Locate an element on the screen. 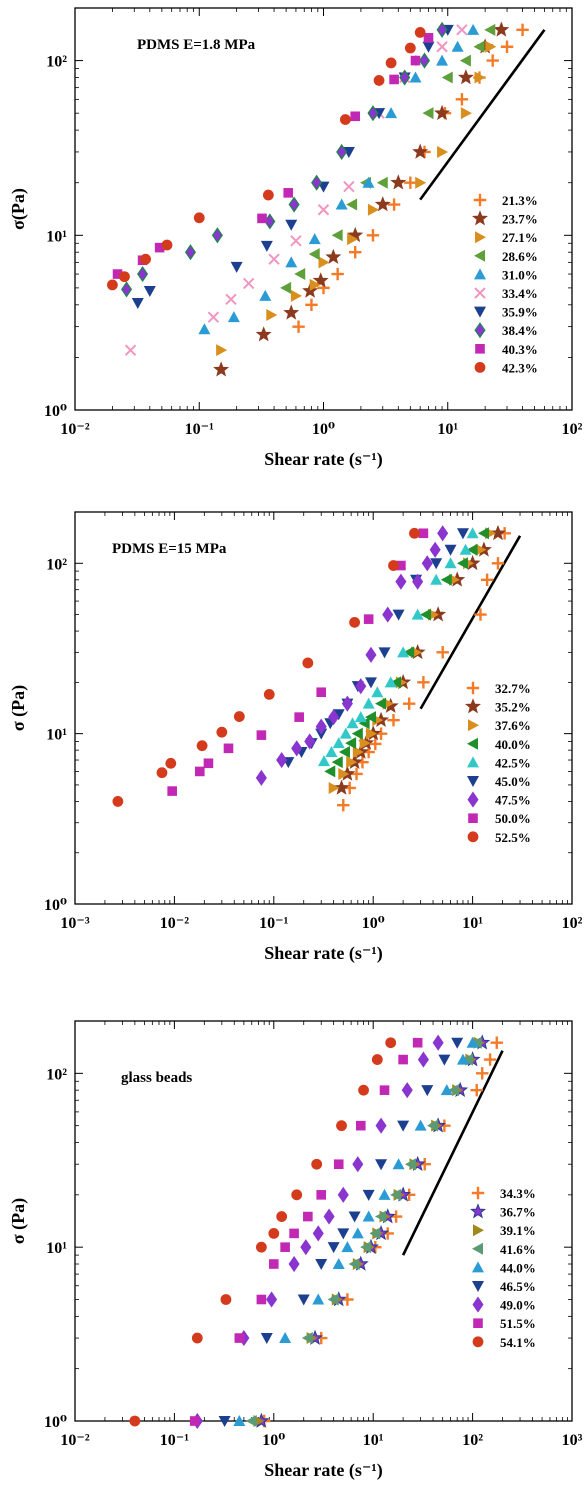 The width and height of the screenshot is (587, 1492). x-tick-label: 10⁻² is located at coordinates (74, 1440).